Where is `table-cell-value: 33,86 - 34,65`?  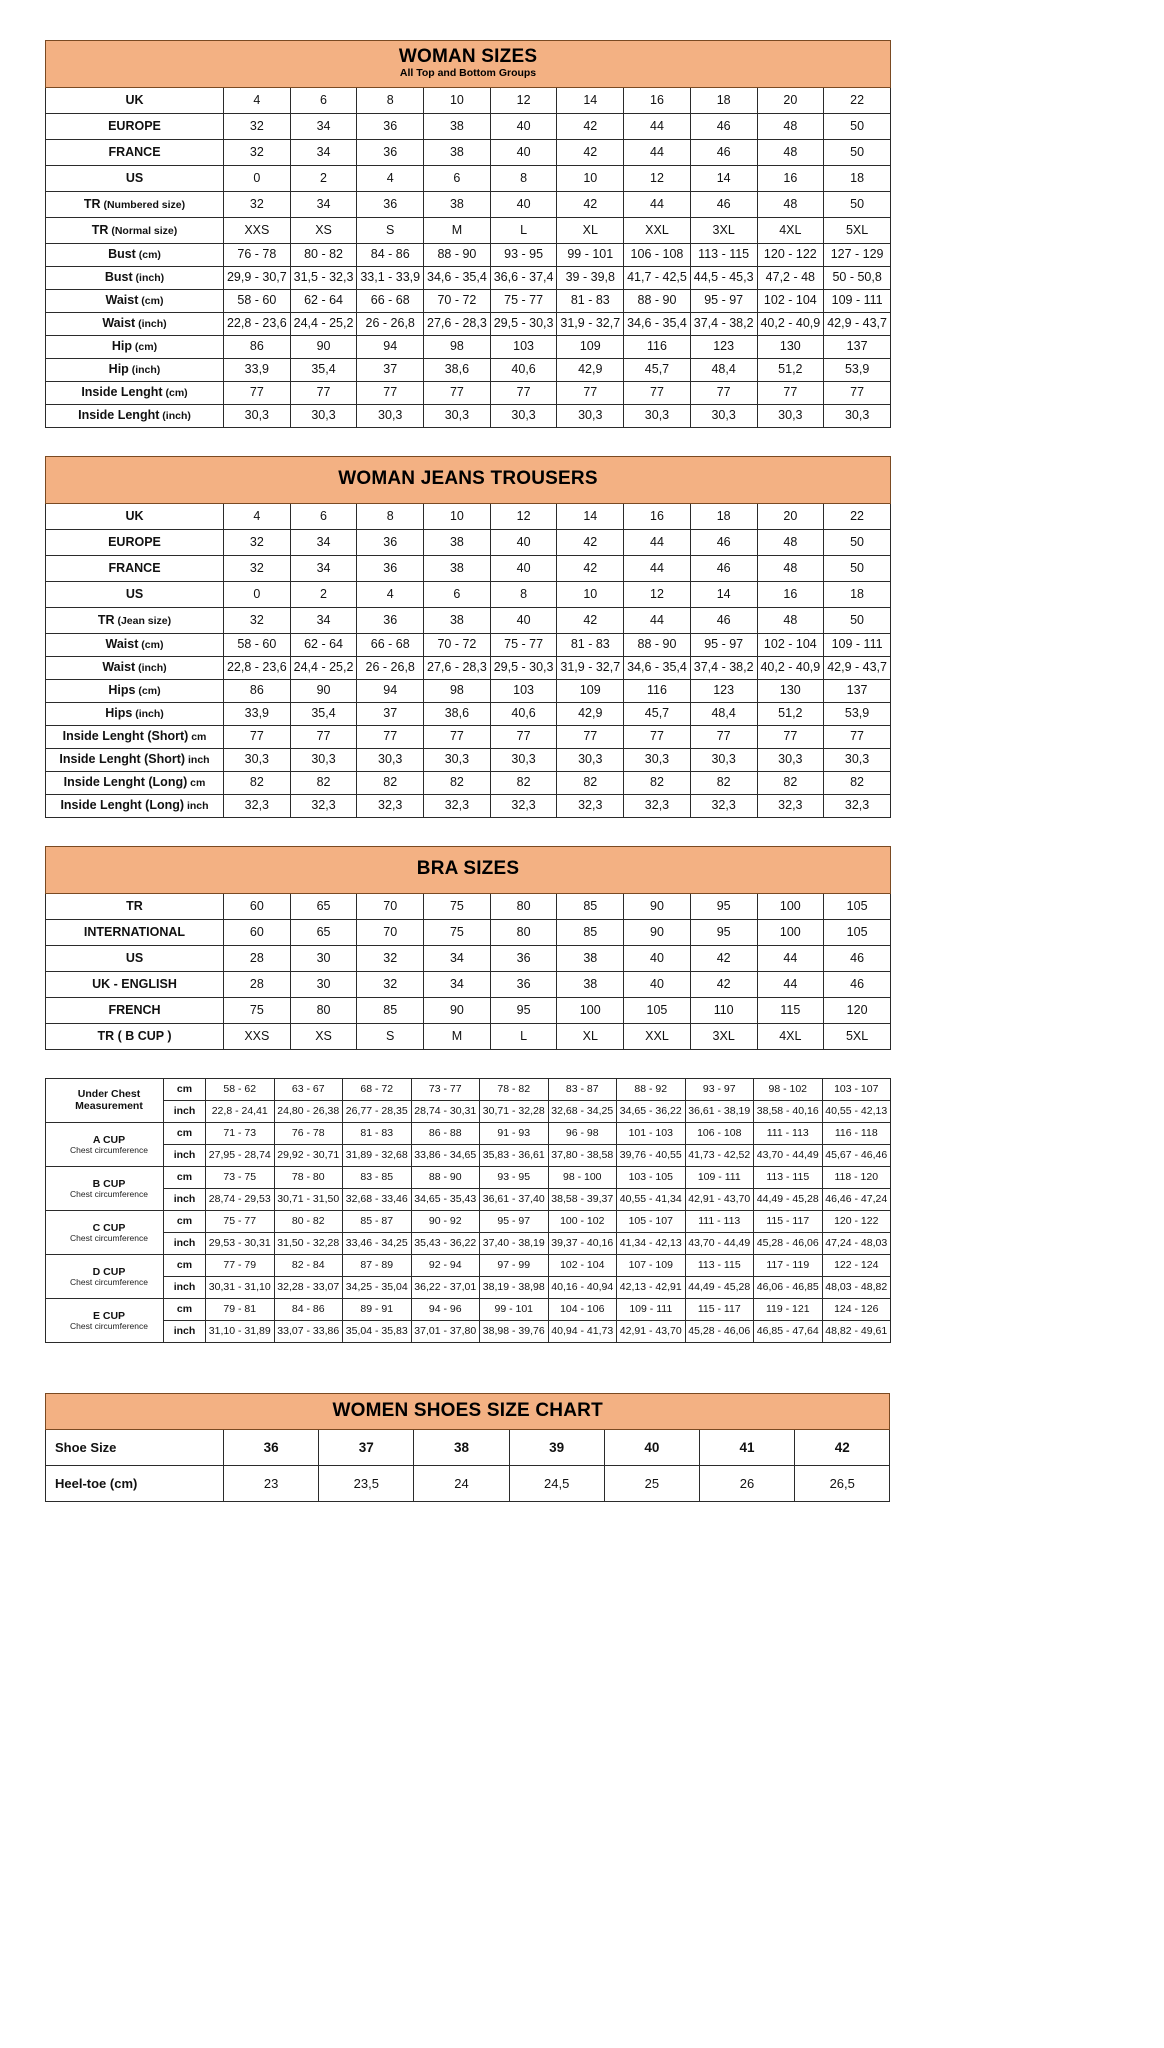
table-cell-value: 33,86 - 34,65 is located at coordinates (445, 1155).